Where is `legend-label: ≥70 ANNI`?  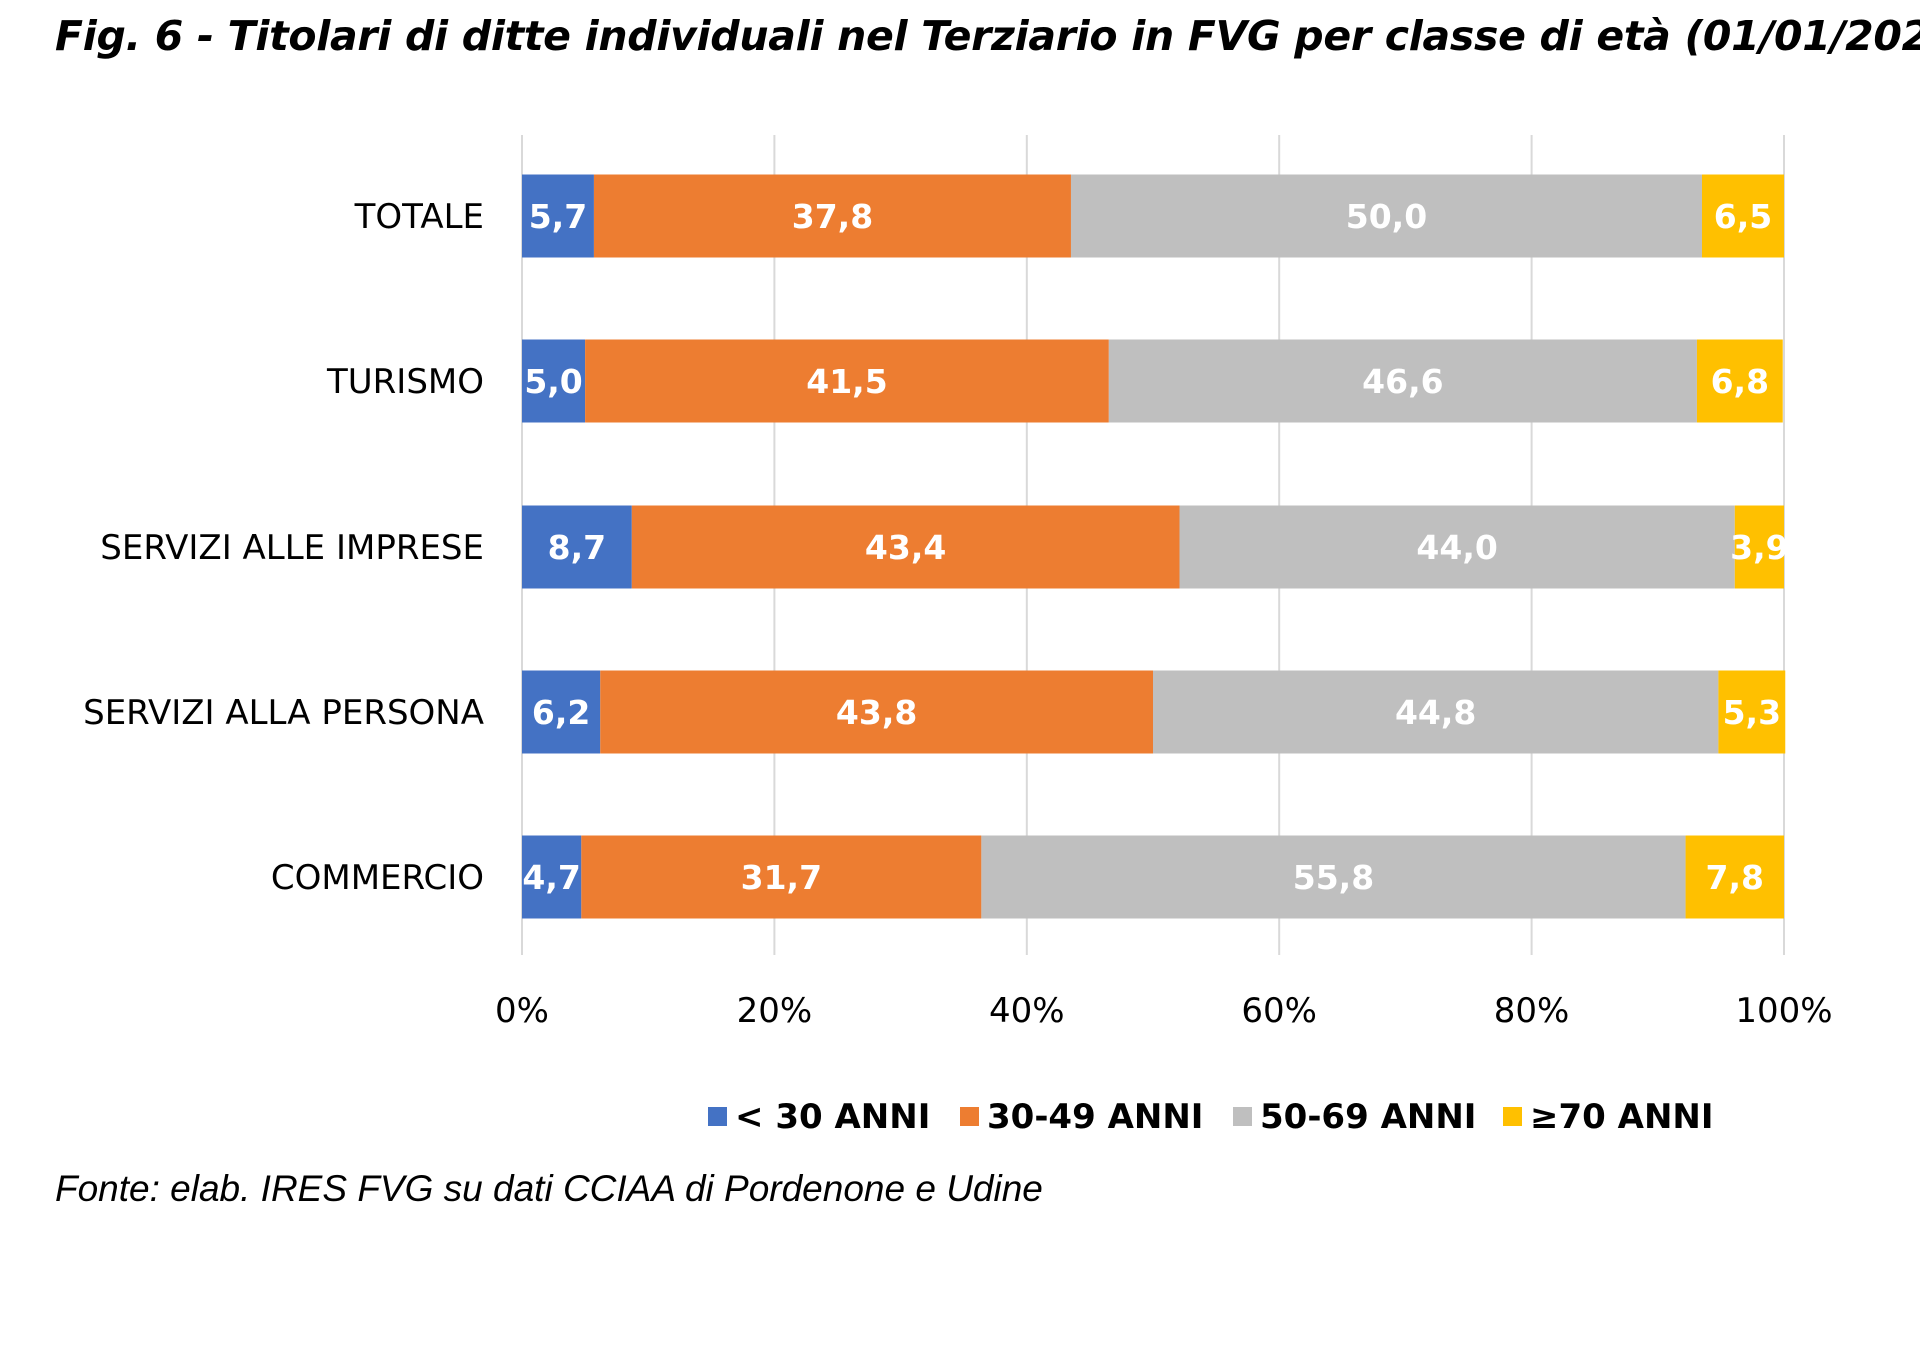
legend-label: ≥70 ANNI is located at coordinates (1622, 1117).